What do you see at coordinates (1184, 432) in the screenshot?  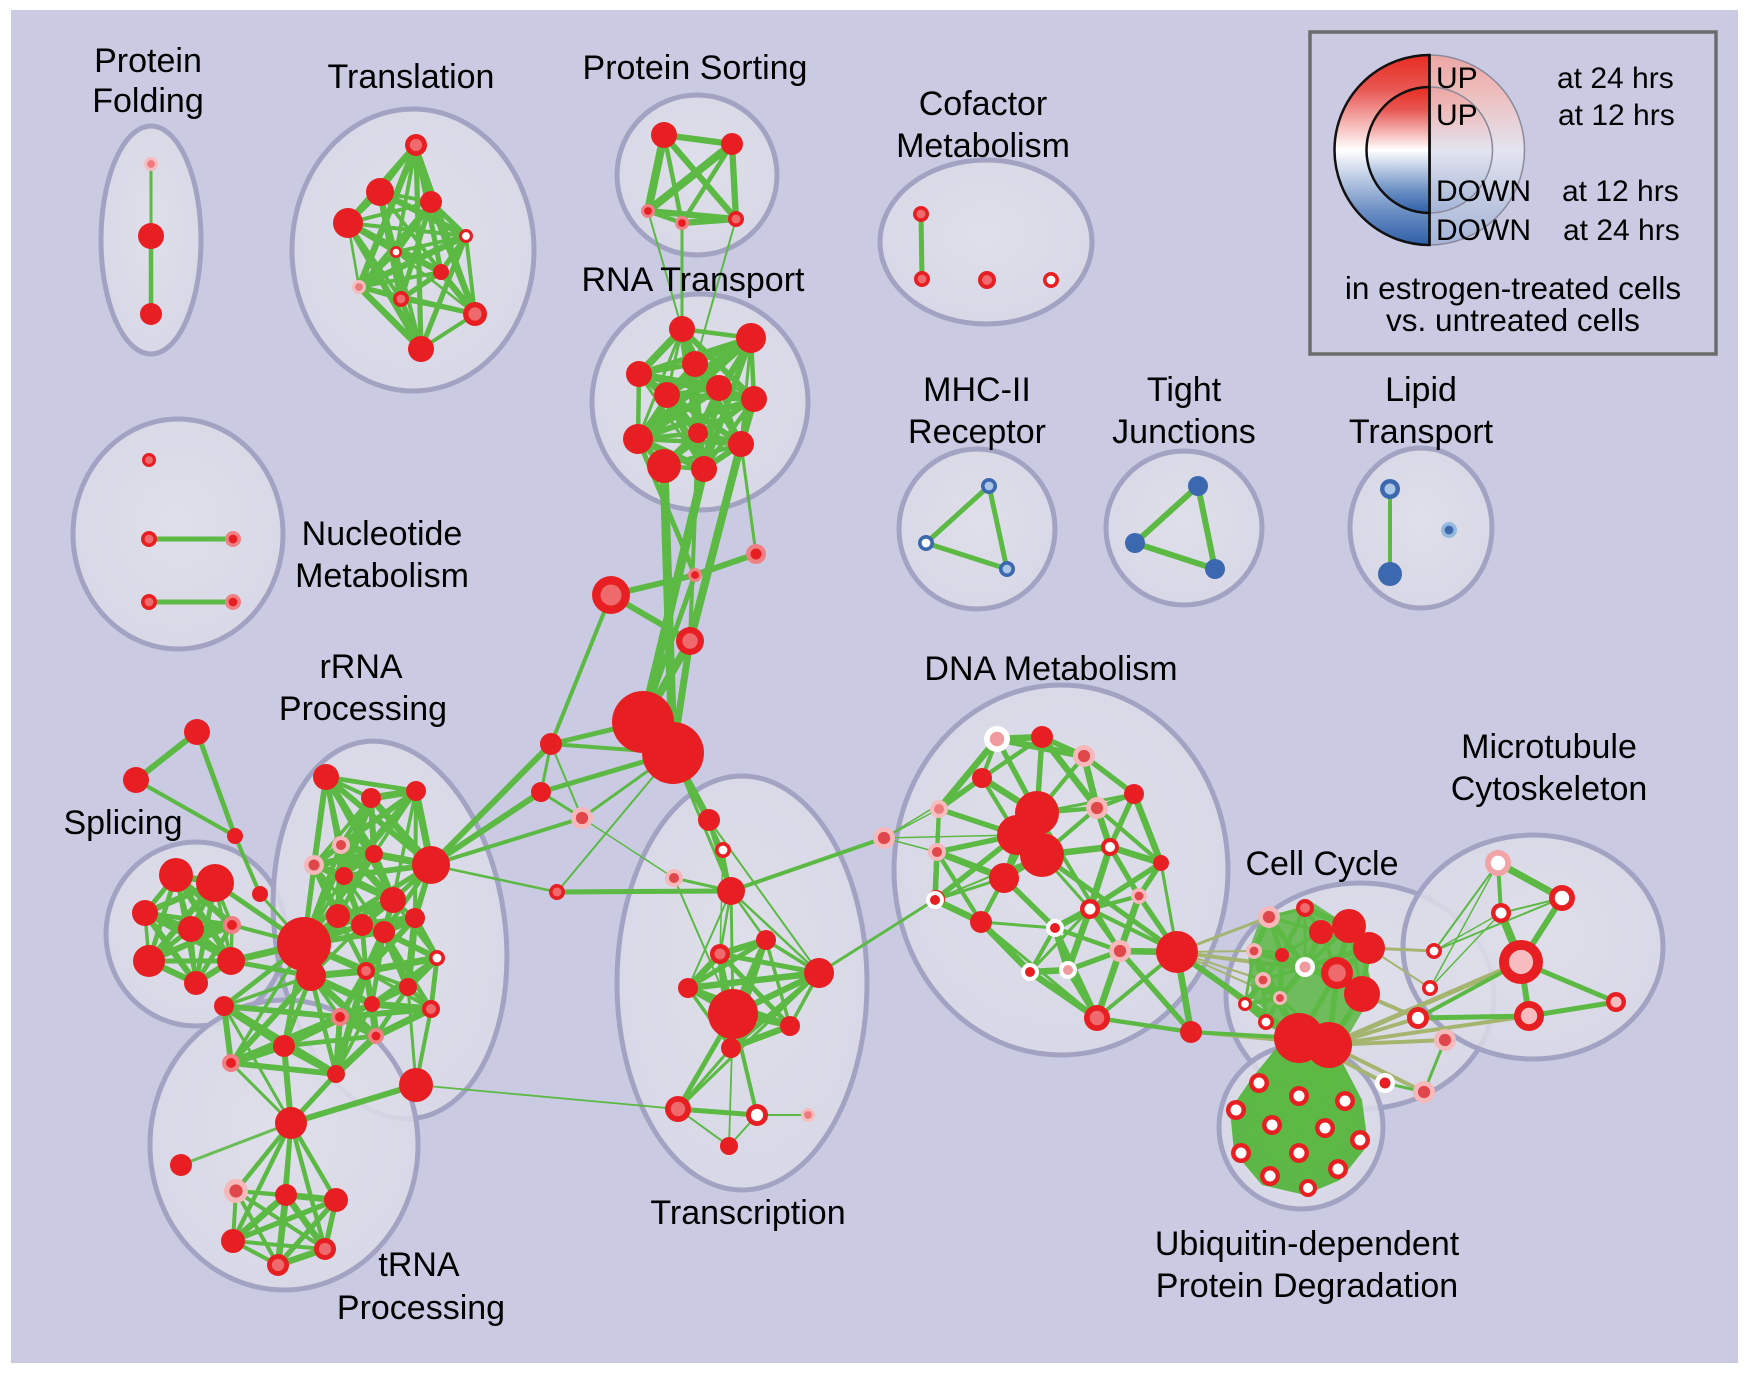 I see `svg-text: Junctions` at bounding box center [1184, 432].